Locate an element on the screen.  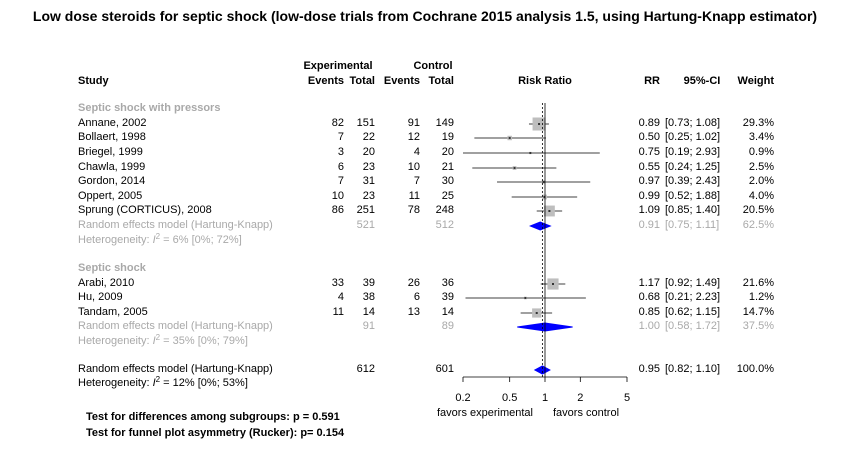
ctrl-events: 91 is located at coordinates (413, 123).